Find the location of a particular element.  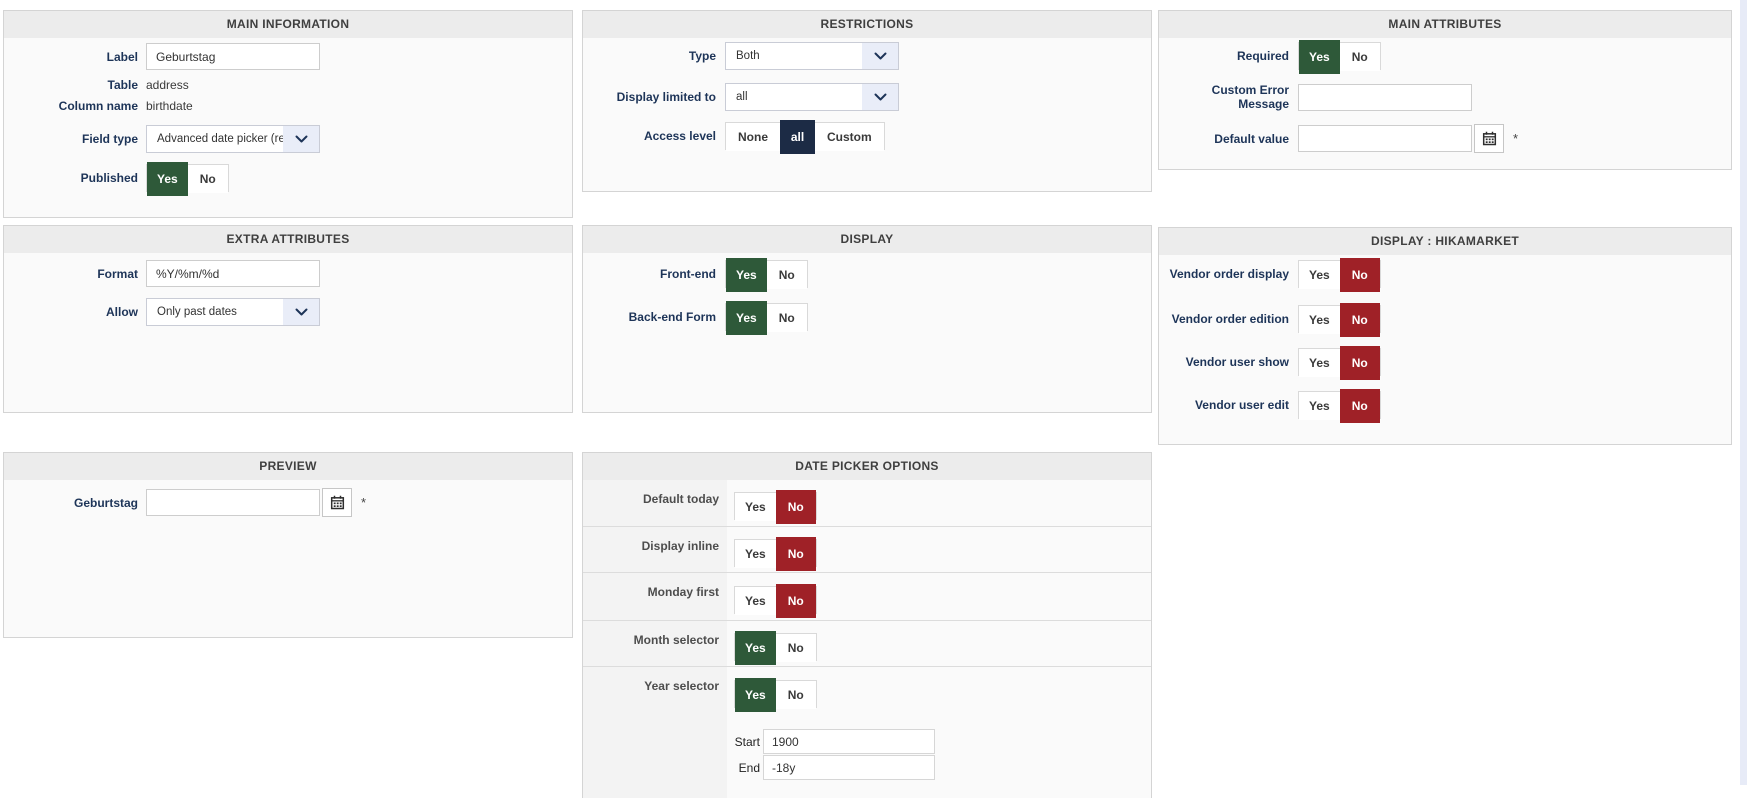

dpo-row-year-selector: Year selector Yes No Start End is located at coordinates (867, 732).